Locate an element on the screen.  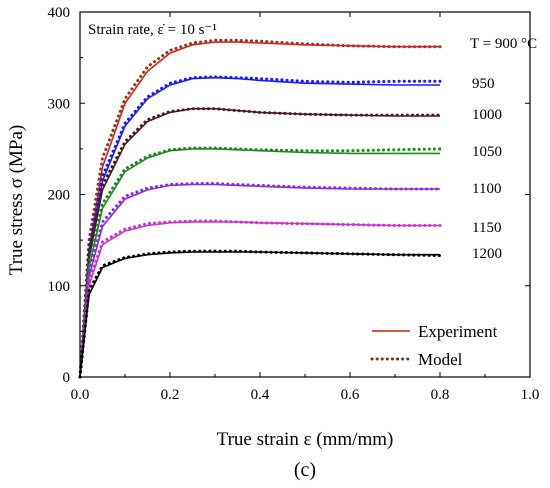
x-tick-label: 0.6 is located at coordinates (350, 395).